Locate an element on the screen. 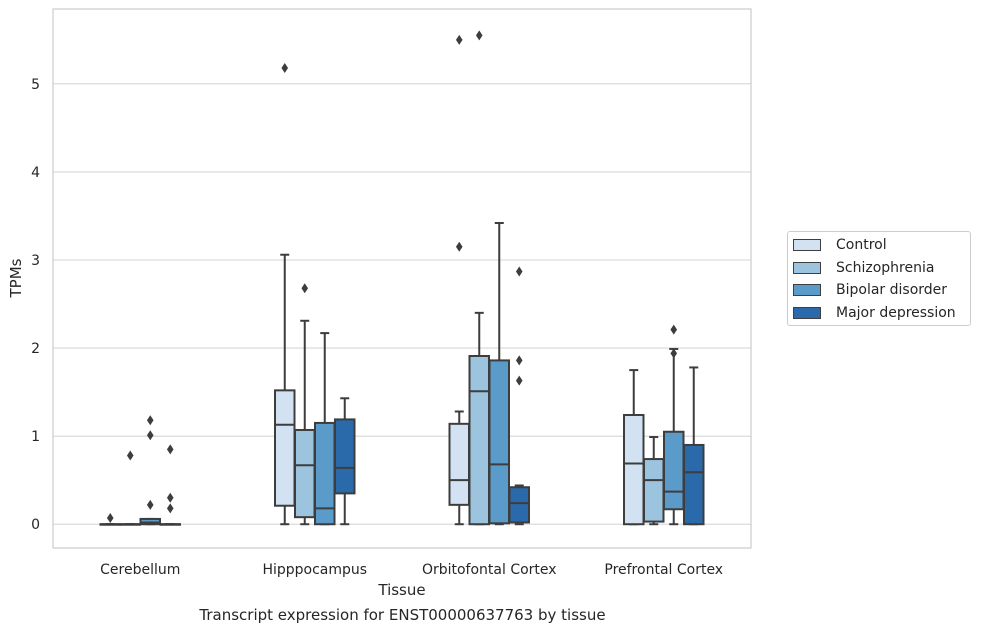  legend-item-control: Control is located at coordinates (840, 245).